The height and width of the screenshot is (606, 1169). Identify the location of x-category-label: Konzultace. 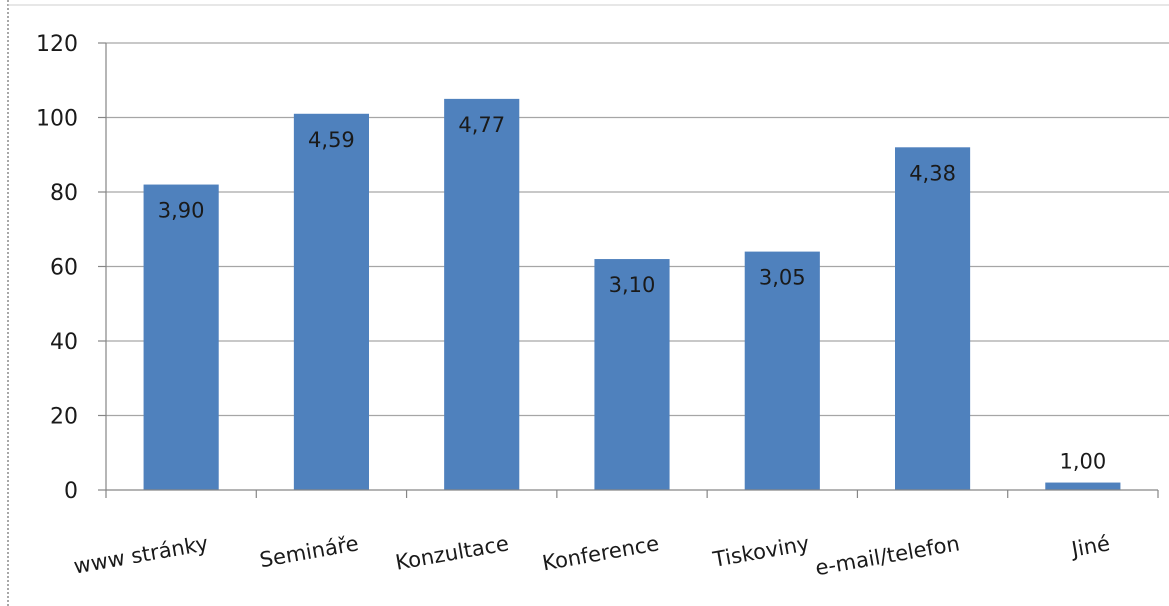
(452, 553).